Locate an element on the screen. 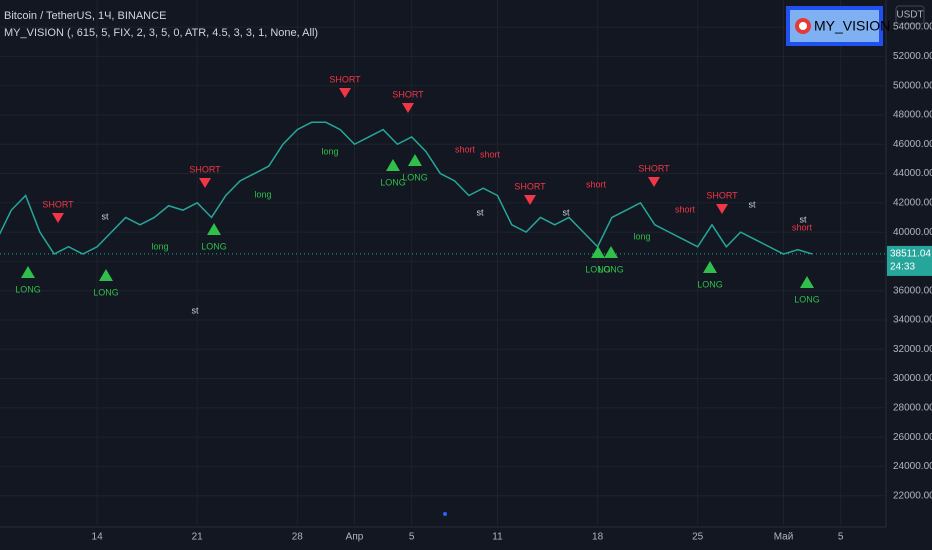  y-tick-label: 50000.00 is located at coordinates (912, 85).